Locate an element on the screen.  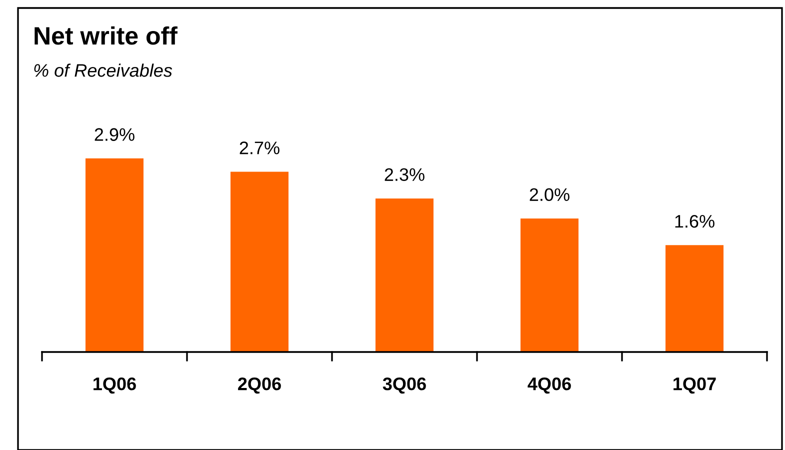
x-tick-label: 1Q07 is located at coordinates (695, 385).